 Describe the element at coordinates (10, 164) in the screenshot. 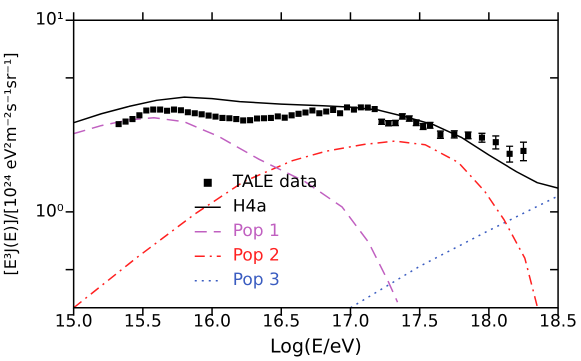

I see `y-axis-title: [E³J(E)]/[10²⁴ eV²m⁻²s⁻¹sr⁻¹]` at that location.